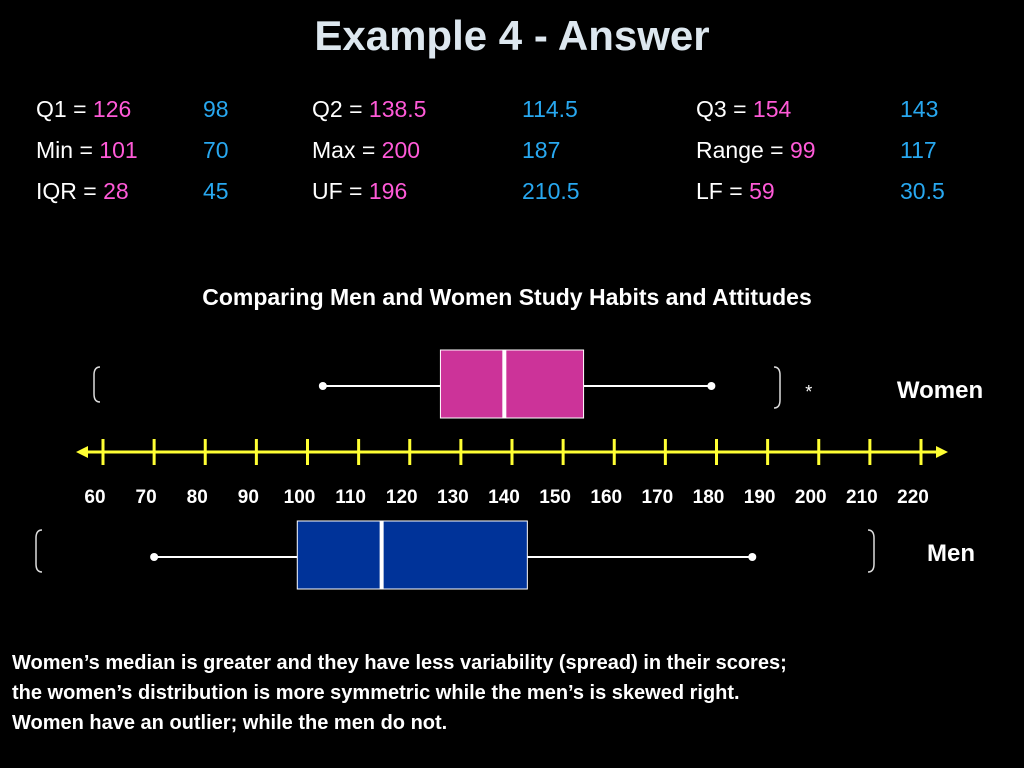  What do you see at coordinates (350, 497) in the screenshot?
I see `x-tick-label: 110` at bounding box center [350, 497].